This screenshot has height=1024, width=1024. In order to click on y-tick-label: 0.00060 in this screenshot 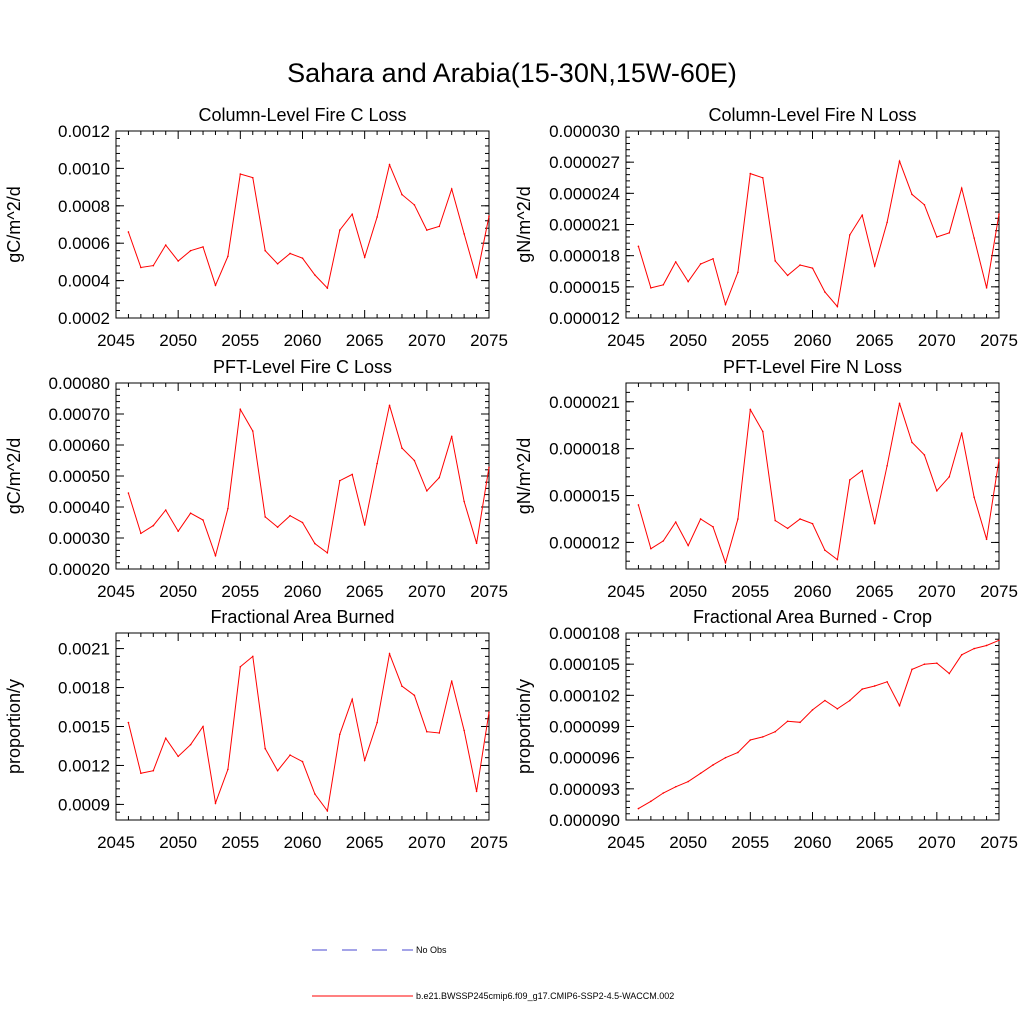, I will do `click(79, 445)`.